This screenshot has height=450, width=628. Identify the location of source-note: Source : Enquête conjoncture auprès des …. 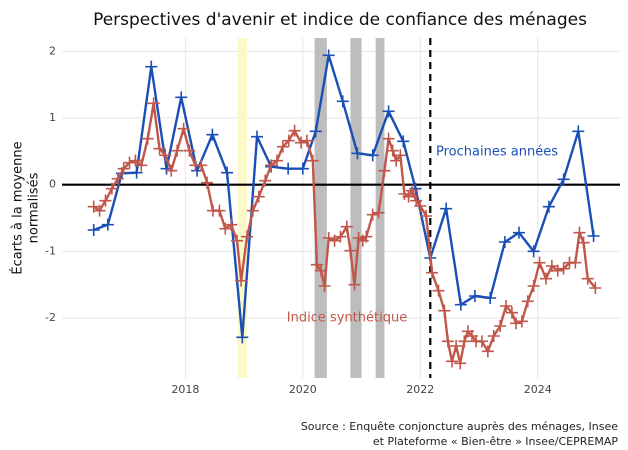
(459, 426).